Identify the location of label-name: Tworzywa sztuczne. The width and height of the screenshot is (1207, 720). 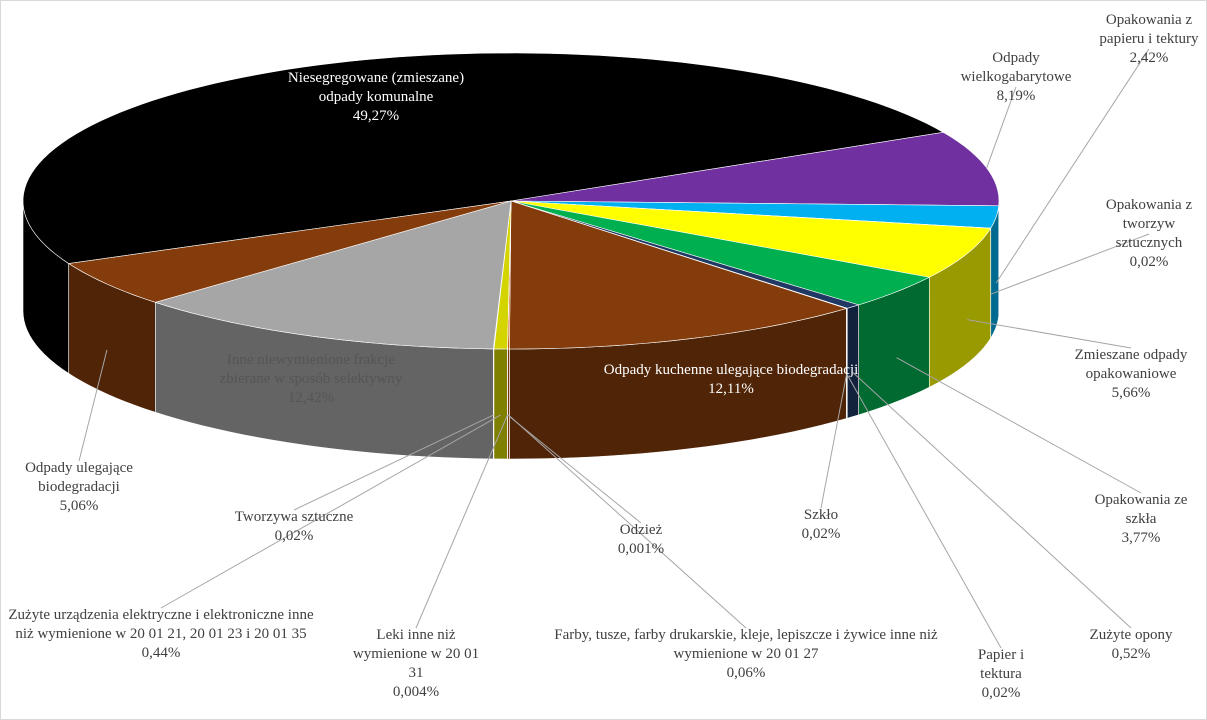
(294, 517).